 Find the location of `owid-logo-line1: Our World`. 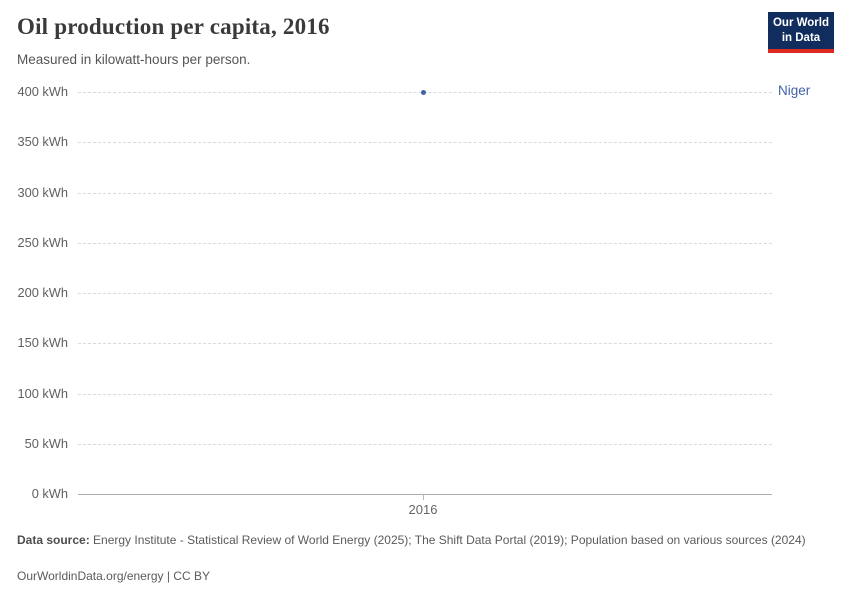

owid-logo-line1: Our World is located at coordinates (800, 23).